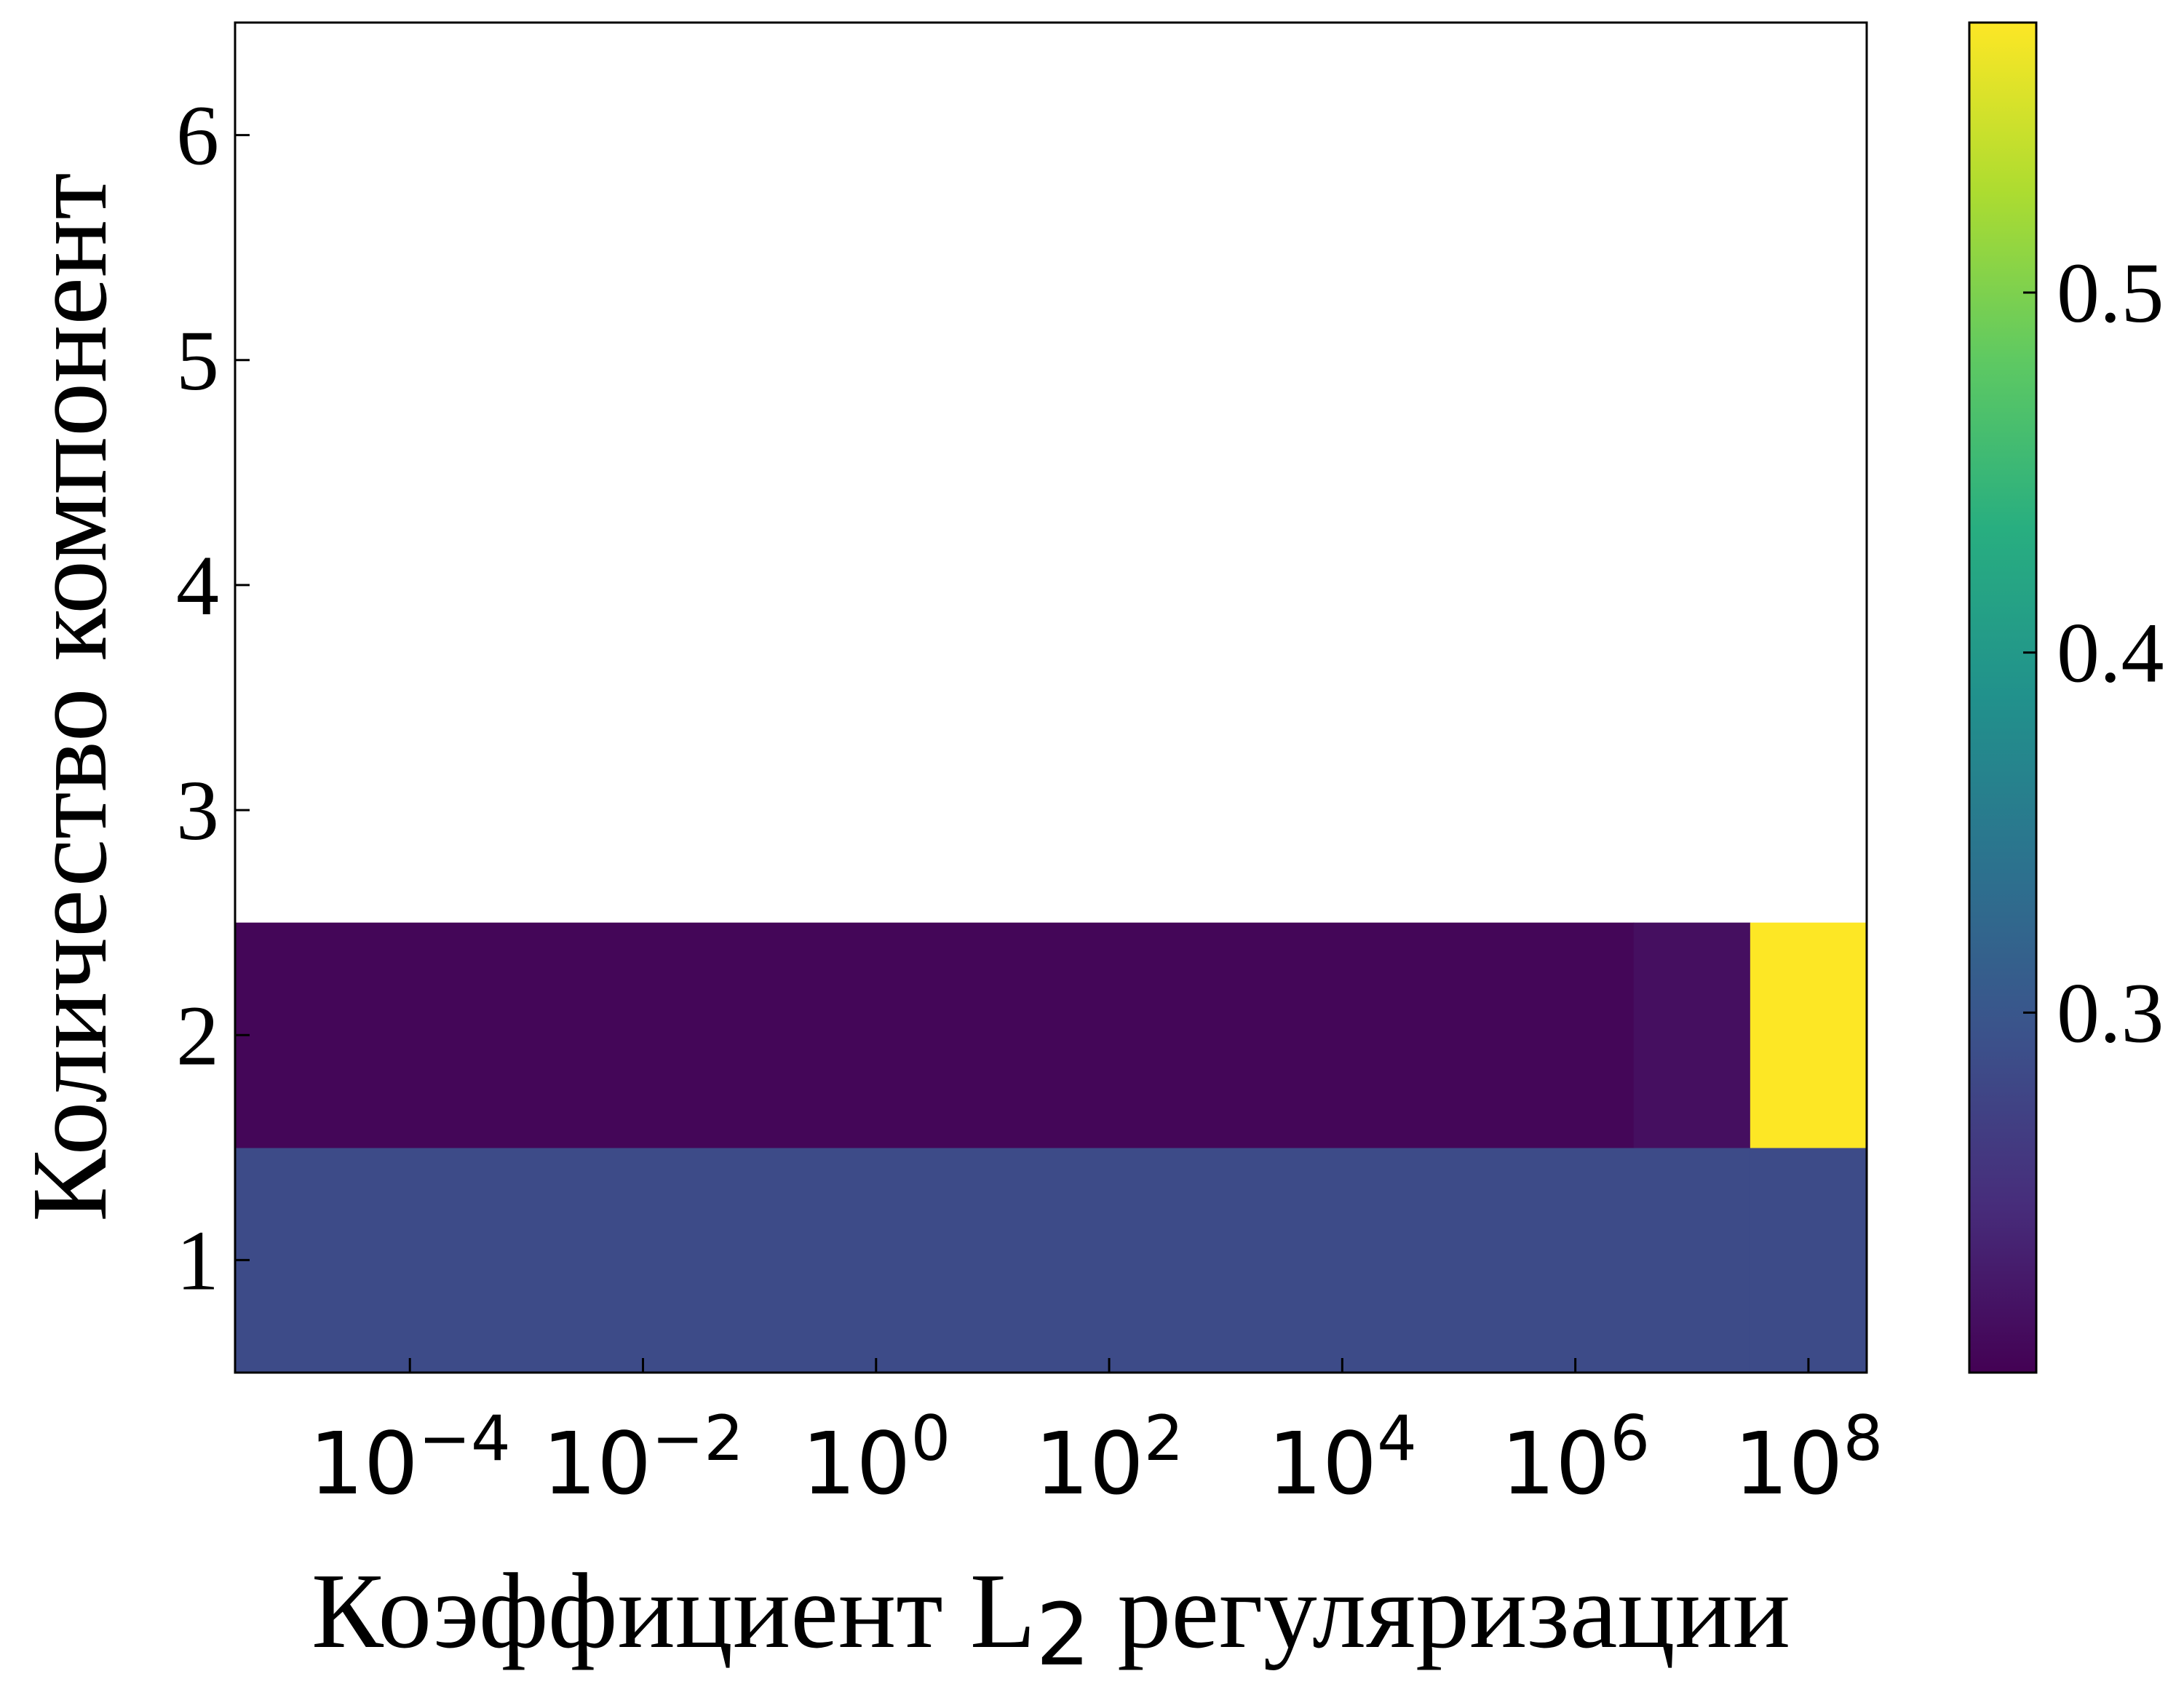  Describe the element at coordinates (198, 136) in the screenshot. I see `y-tick-label: 6` at that location.